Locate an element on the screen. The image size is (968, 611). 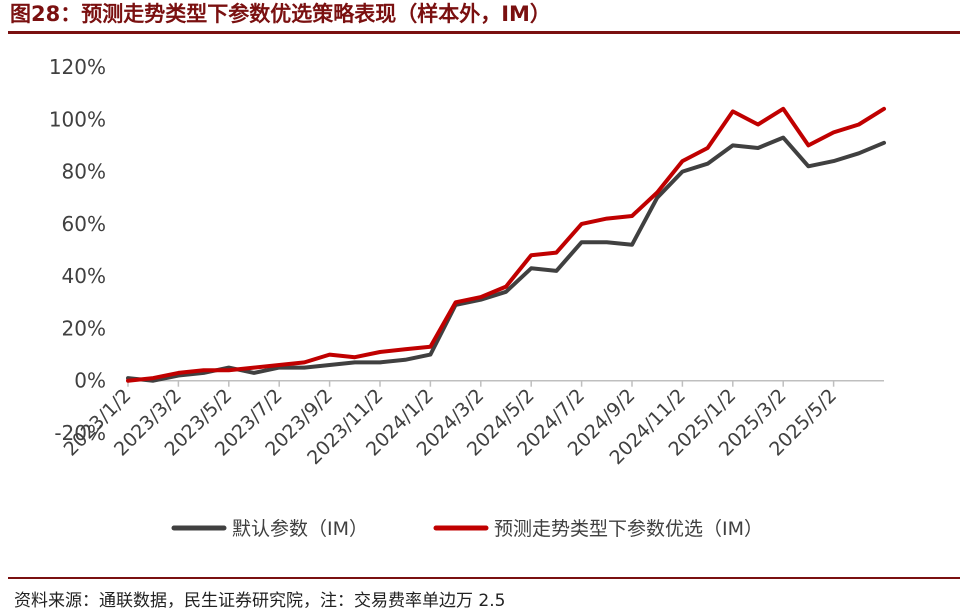
y-tick-label: 0% is located at coordinates (90, 381).